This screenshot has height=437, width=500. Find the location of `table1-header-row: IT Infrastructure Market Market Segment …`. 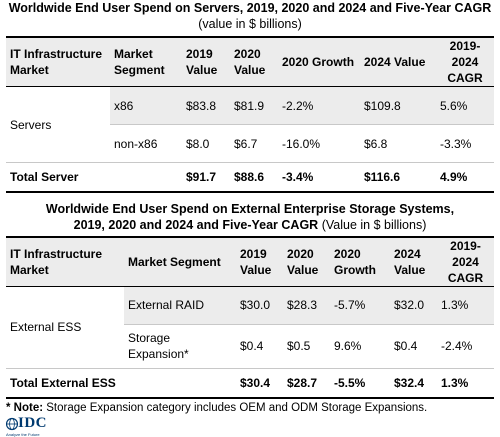

table1-header-row: IT Infrastructure Market Market Segment … is located at coordinates (250, 61).